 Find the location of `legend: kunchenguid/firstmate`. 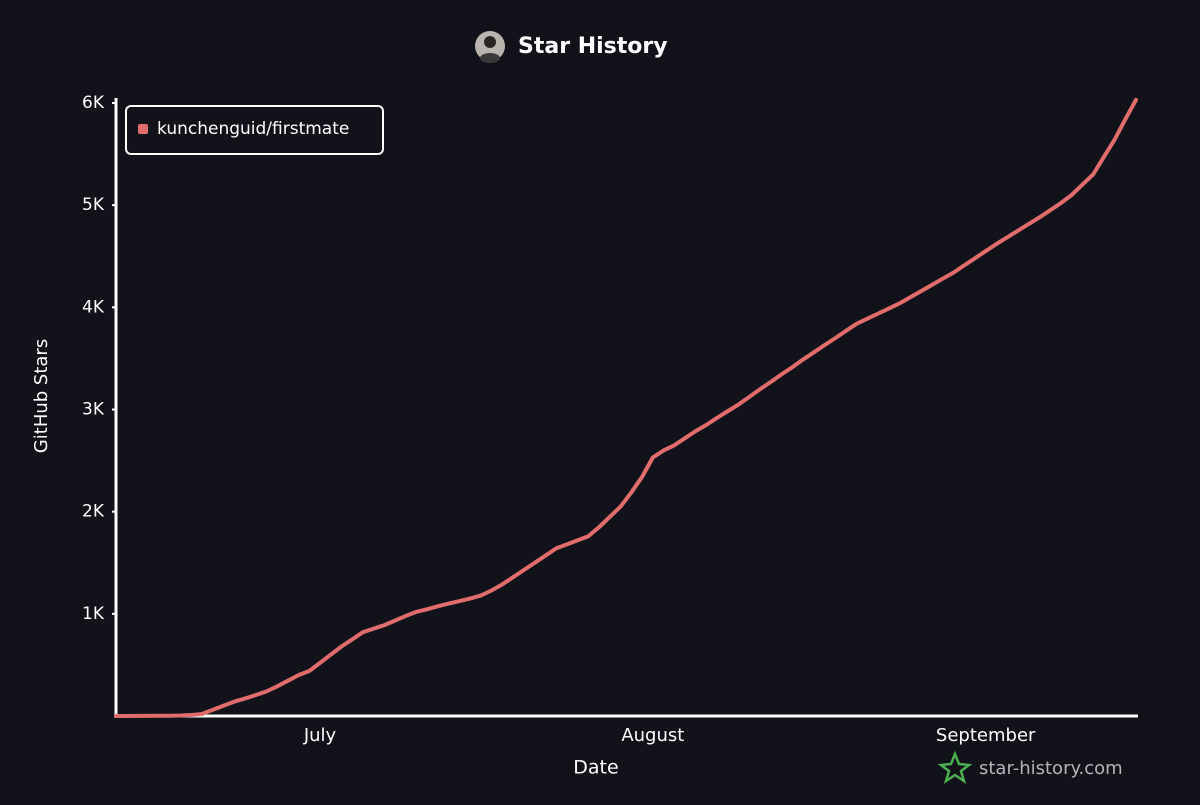

legend: kunchenguid/firstmate is located at coordinates (254, 130).